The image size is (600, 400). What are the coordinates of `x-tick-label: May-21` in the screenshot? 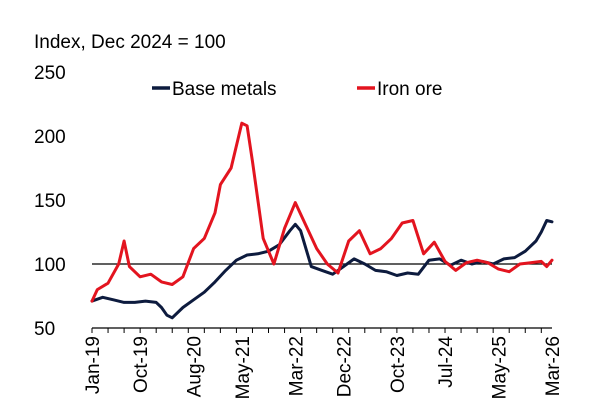 It's located at (243, 367).